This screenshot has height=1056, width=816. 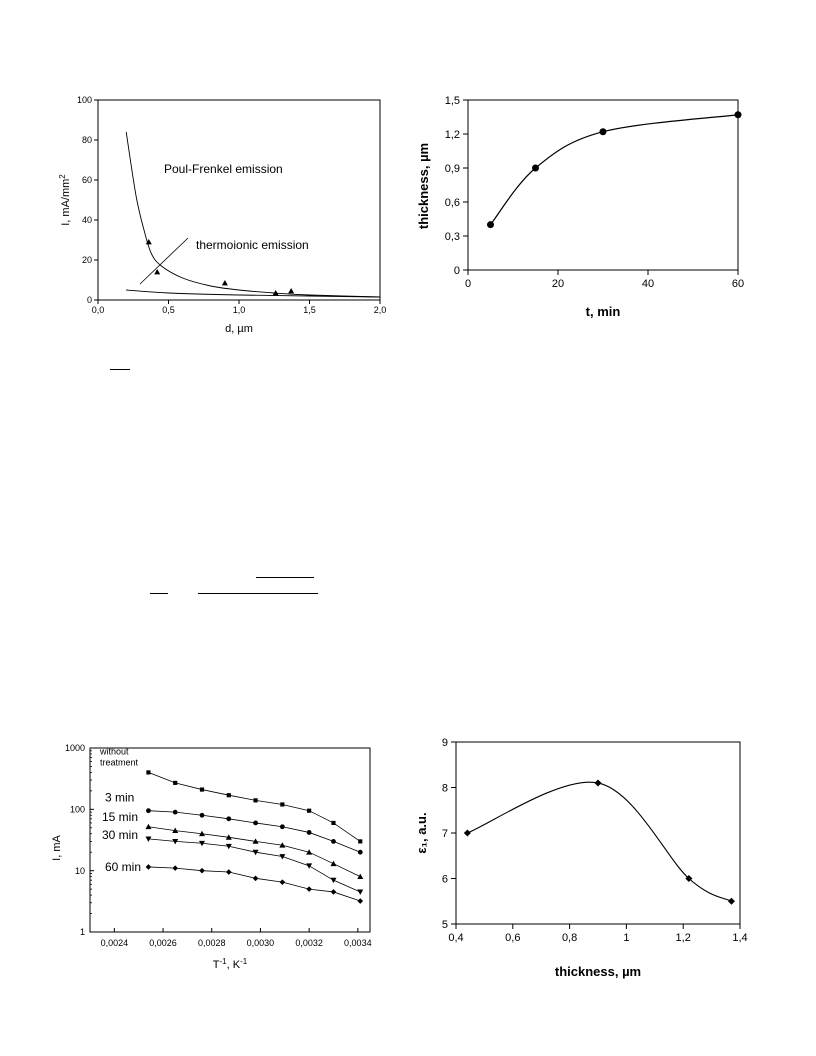 I want to click on x-tick-label: 0,0034, so click(x=358, y=943).